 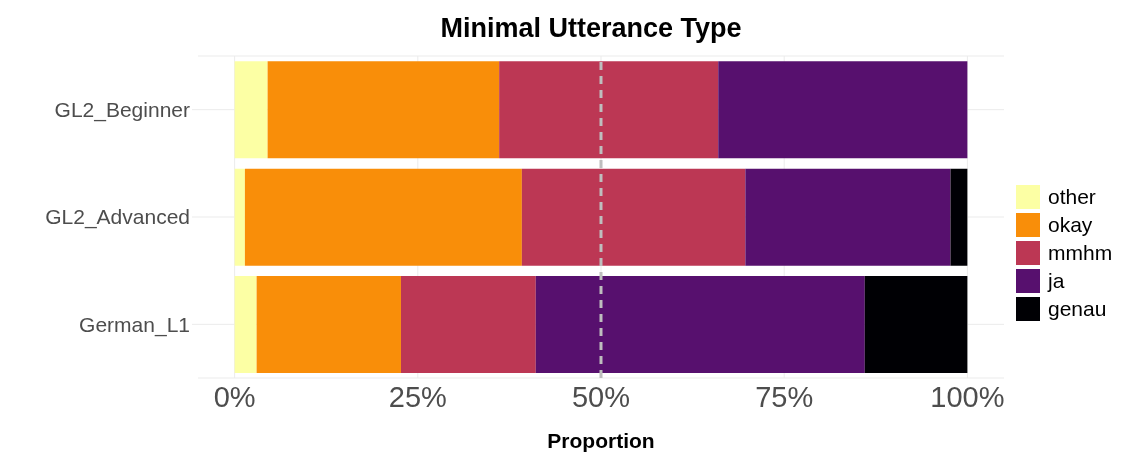 What do you see at coordinates (967, 396) in the screenshot?
I see `x-tick-label: 100%` at bounding box center [967, 396].